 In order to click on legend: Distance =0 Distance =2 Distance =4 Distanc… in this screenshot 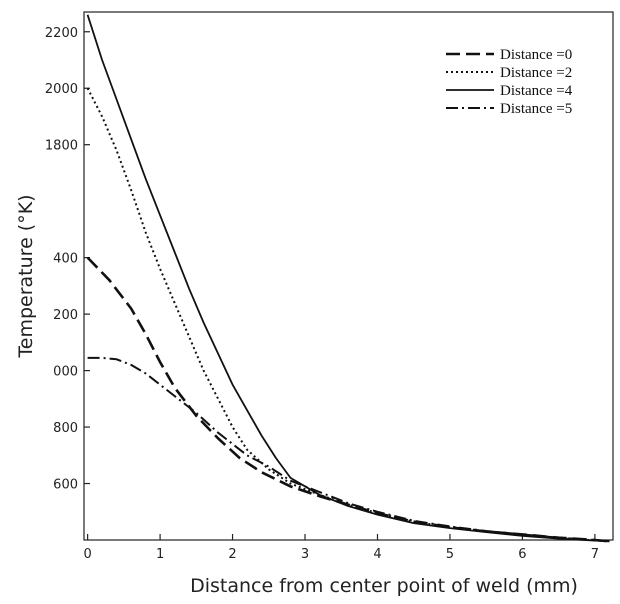, I will do `click(509, 82)`.